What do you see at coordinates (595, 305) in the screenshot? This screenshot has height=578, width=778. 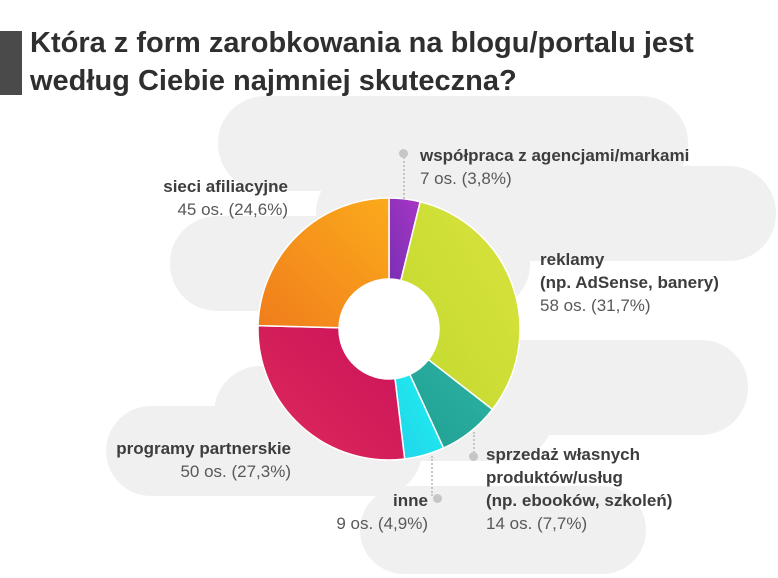 I see `label-value: 58 os. (31,7%)` at bounding box center [595, 305].